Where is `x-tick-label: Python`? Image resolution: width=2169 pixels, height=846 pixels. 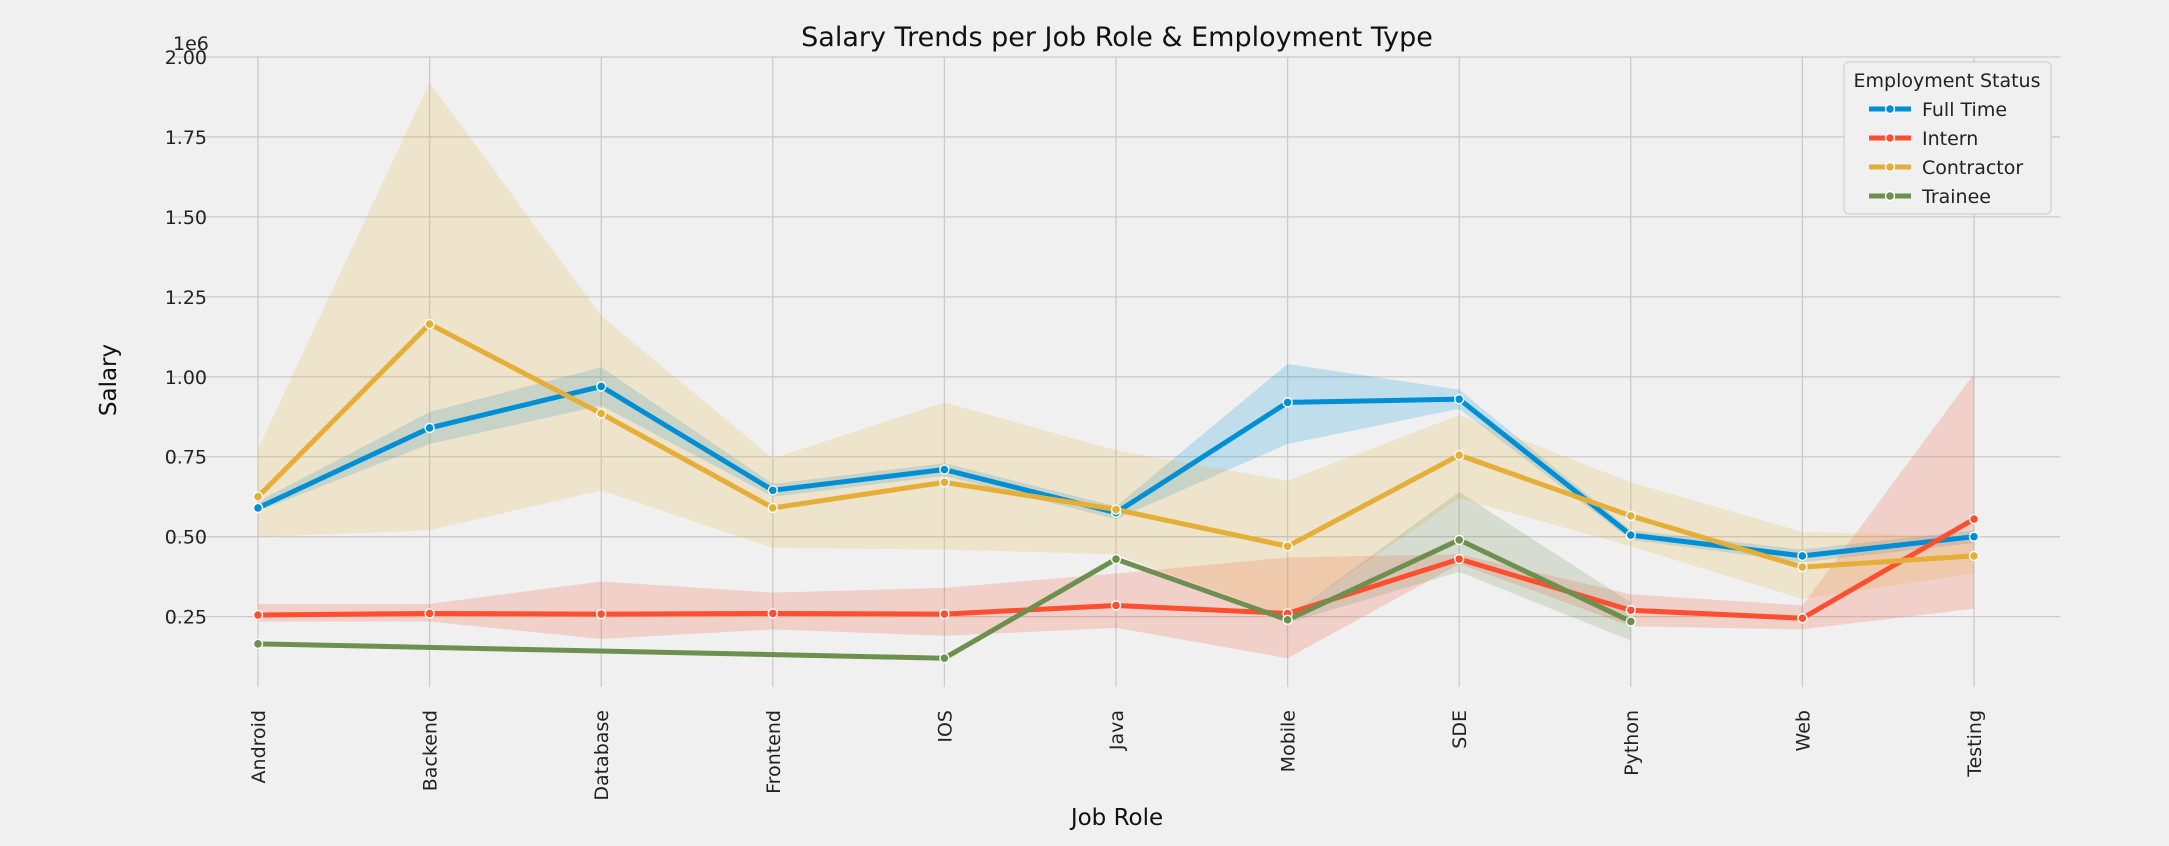 x-tick-label: Python is located at coordinates (1632, 743).